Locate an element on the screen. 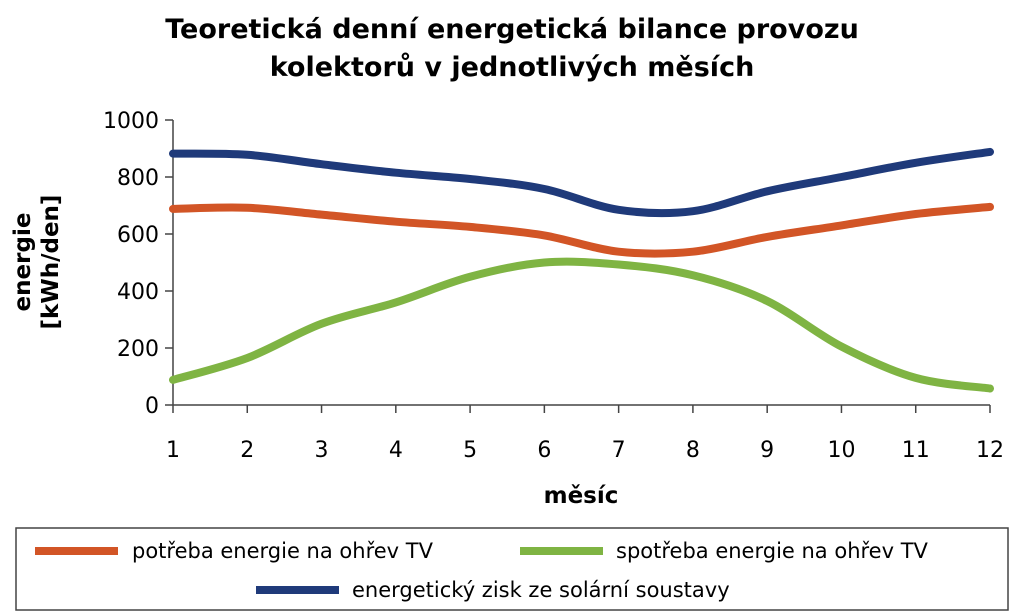 Image resolution: width=1024 pixels, height=616 pixels. x-tick-label: 7 is located at coordinates (619, 450).